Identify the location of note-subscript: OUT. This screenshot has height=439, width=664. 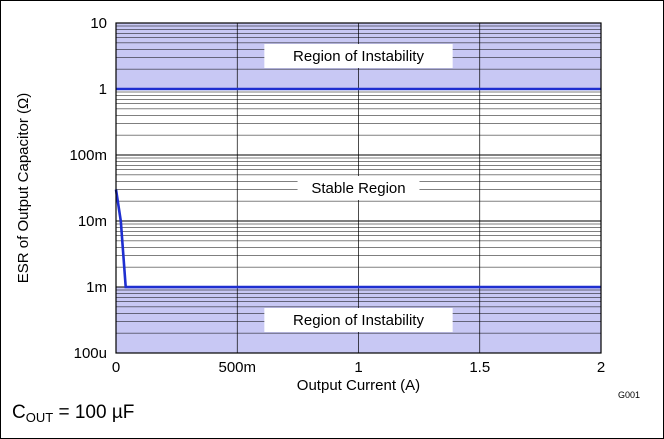
(39, 417).